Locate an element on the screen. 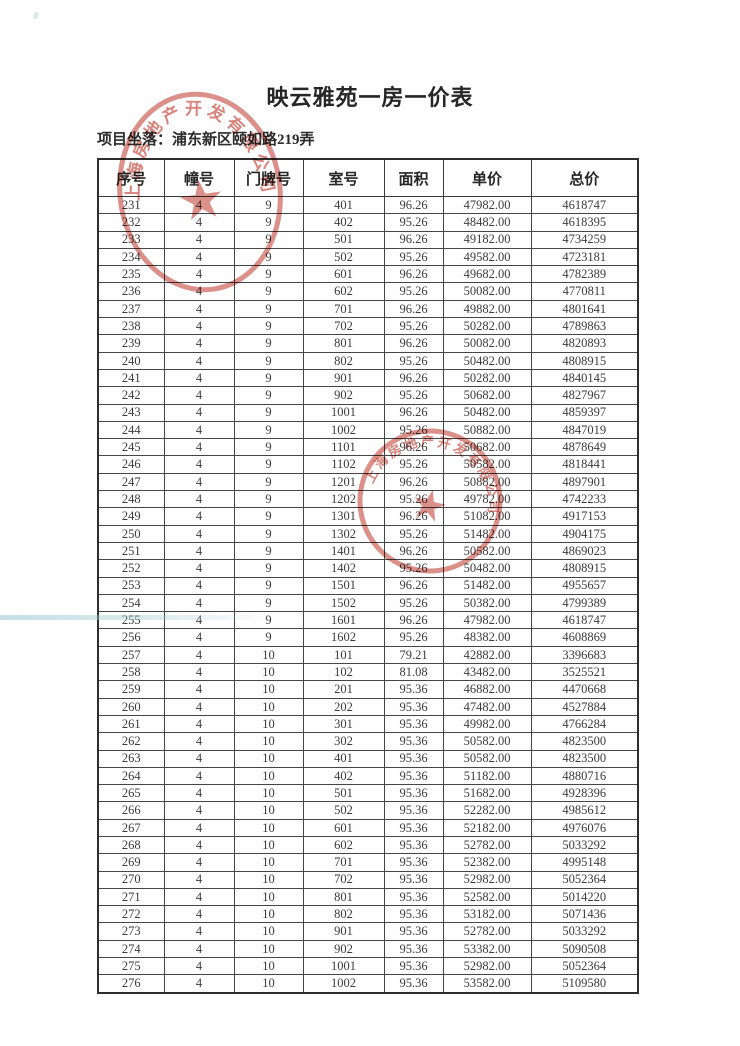  scan-artifact-mark is located at coordinates (36, 15).